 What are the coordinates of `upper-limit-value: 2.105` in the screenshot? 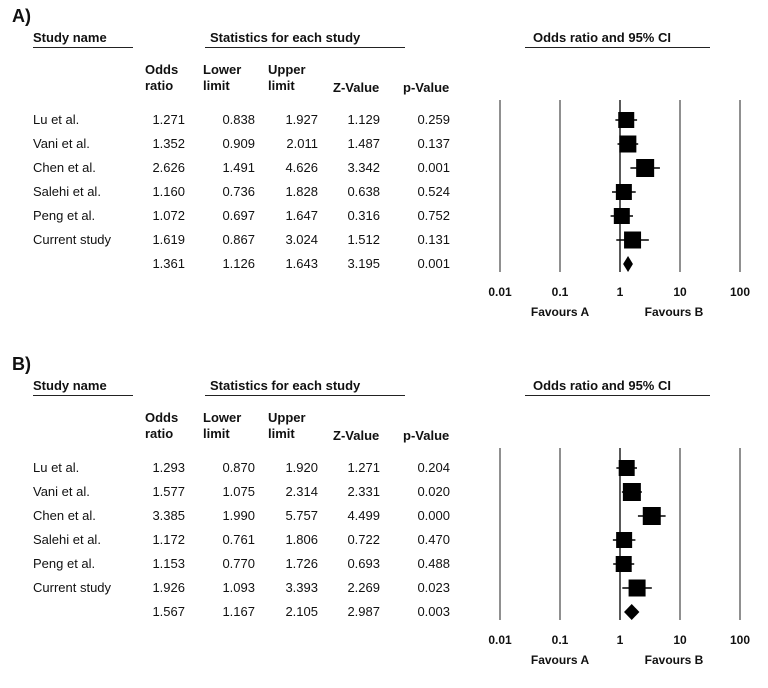 It's located at (301, 611).